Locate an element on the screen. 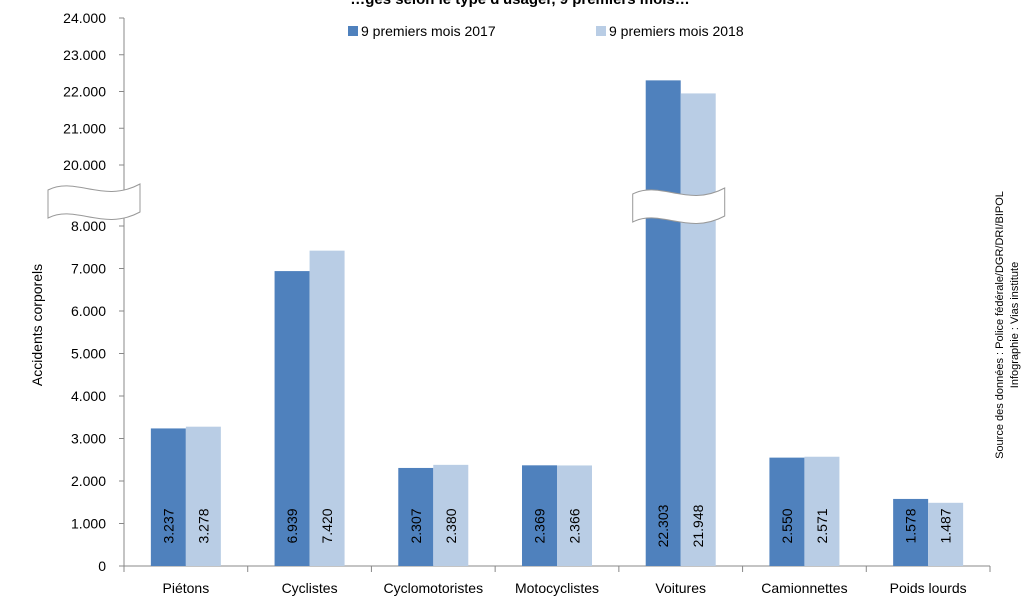 This screenshot has width=1025, height=599. category-label: Motocyclistes is located at coordinates (557, 588).